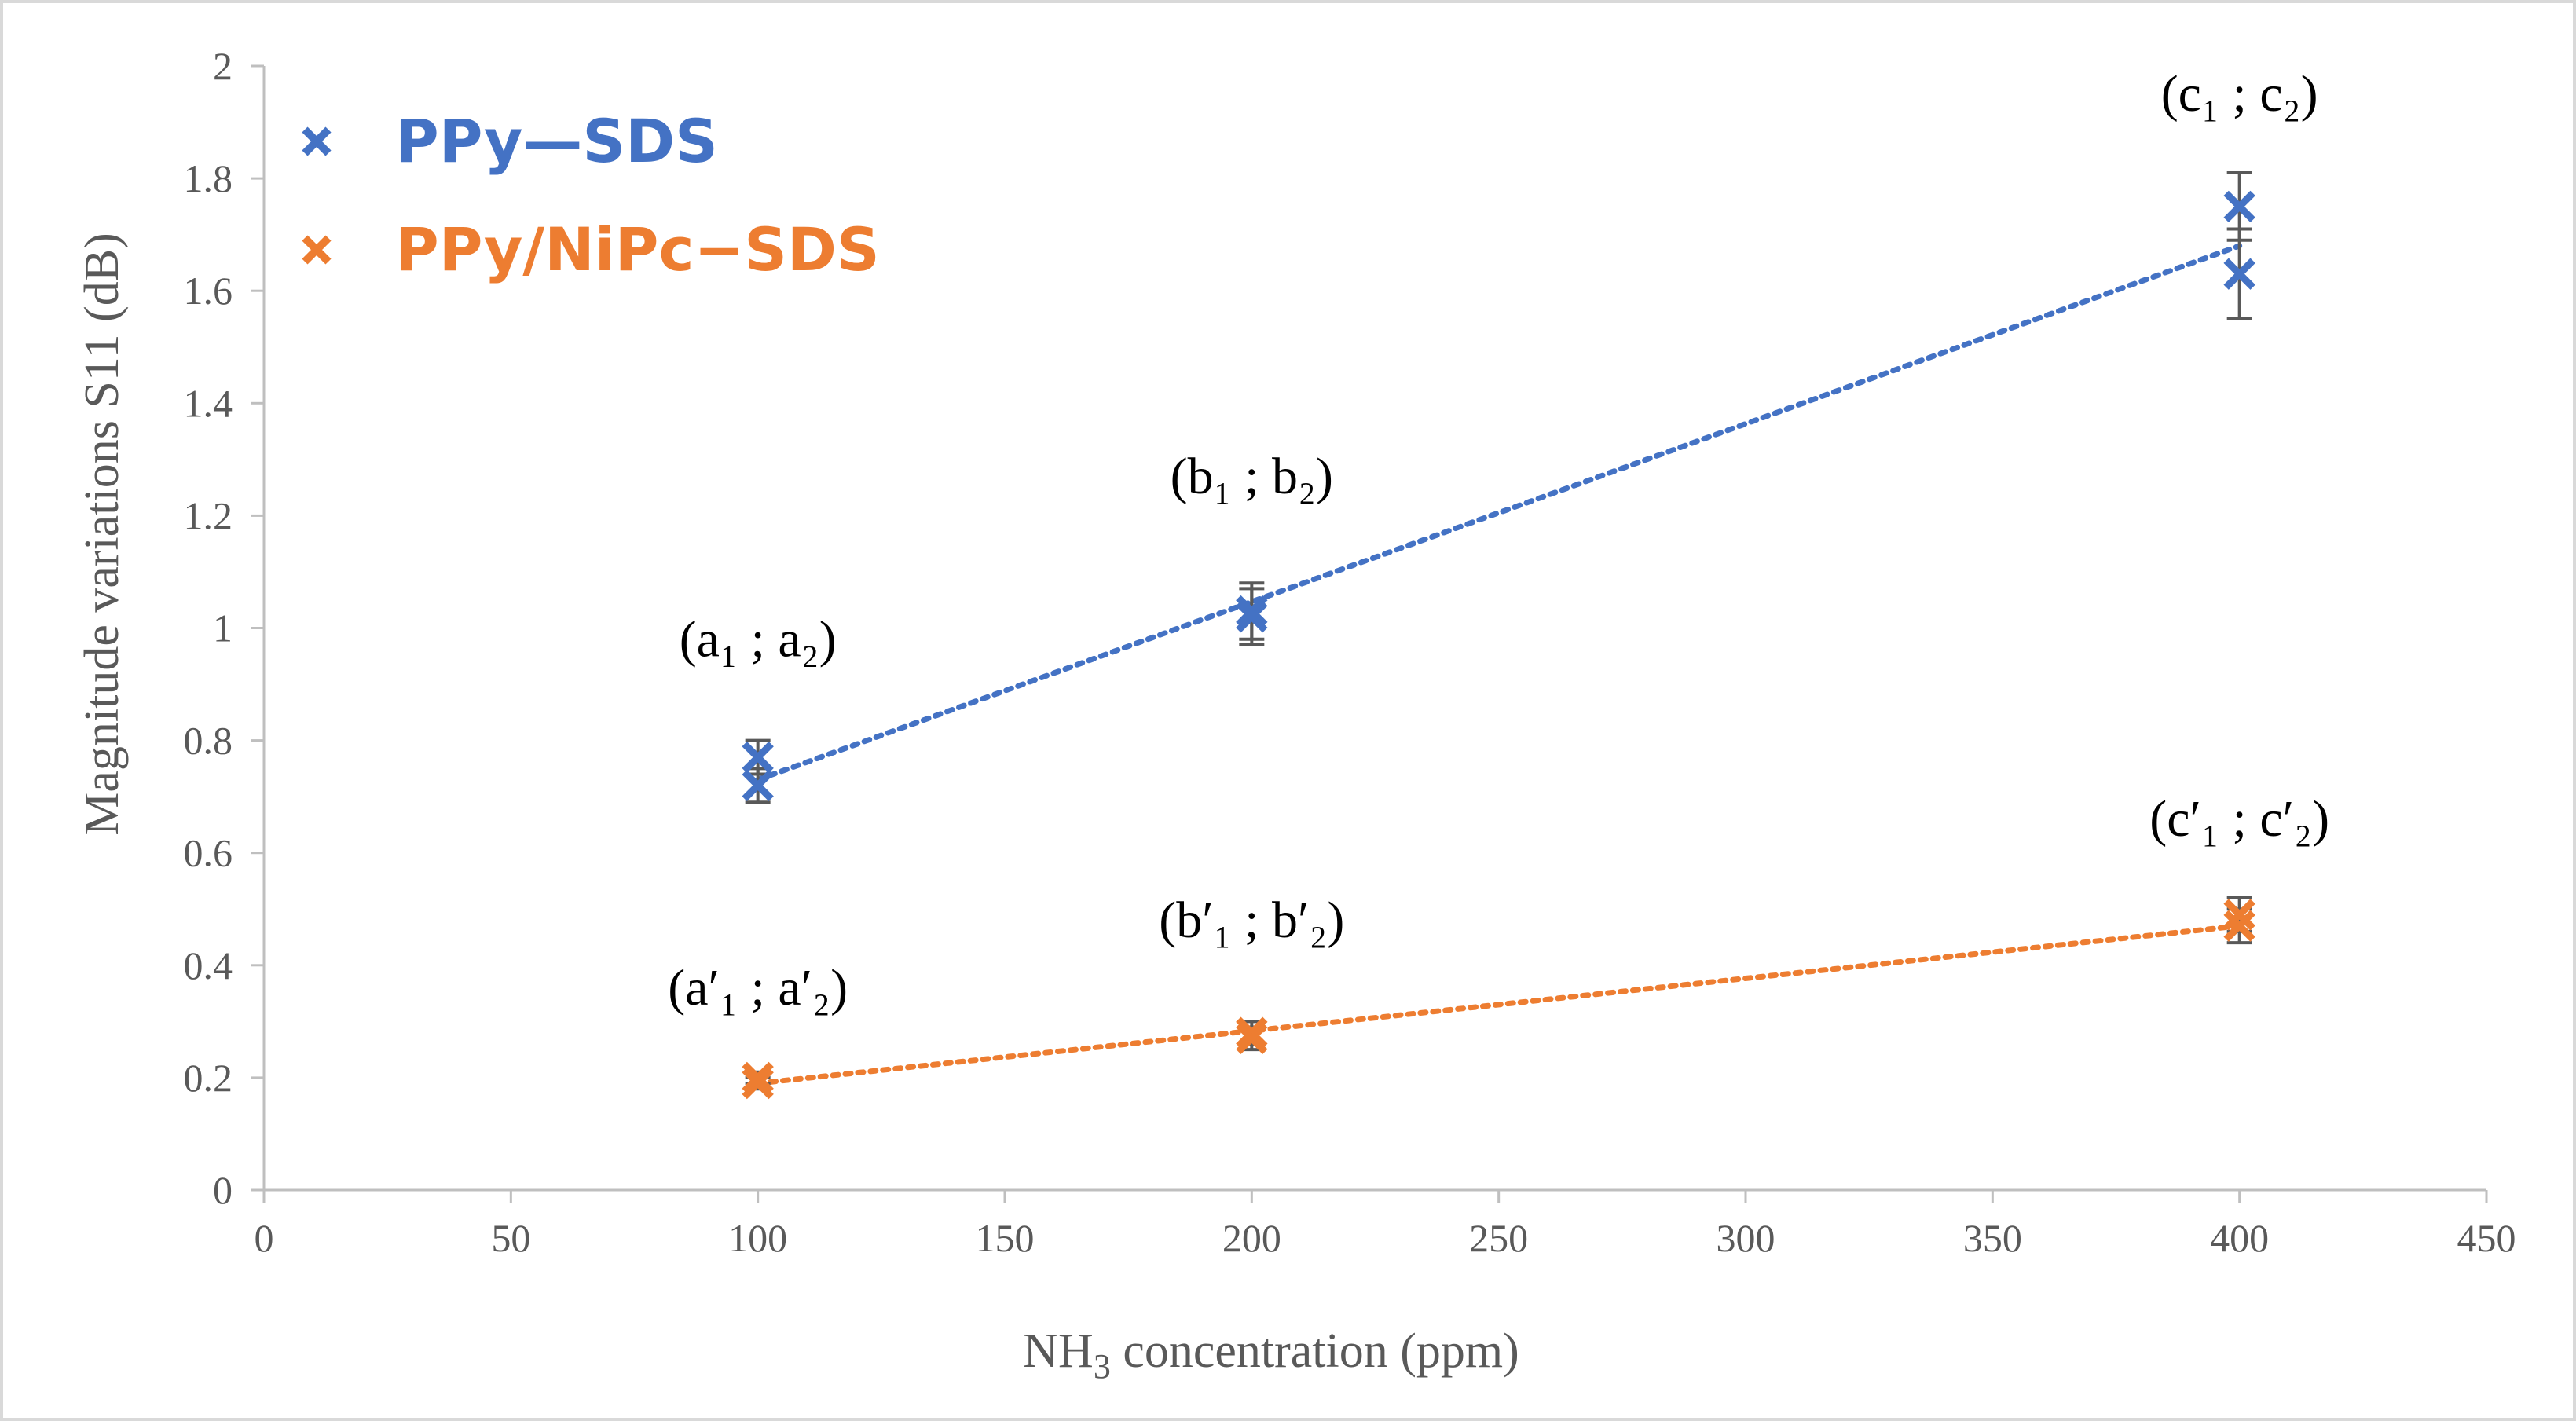 The height and width of the screenshot is (1421, 2576). Describe the element at coordinates (1499, 1004) in the screenshot. I see `trendline` at that location.